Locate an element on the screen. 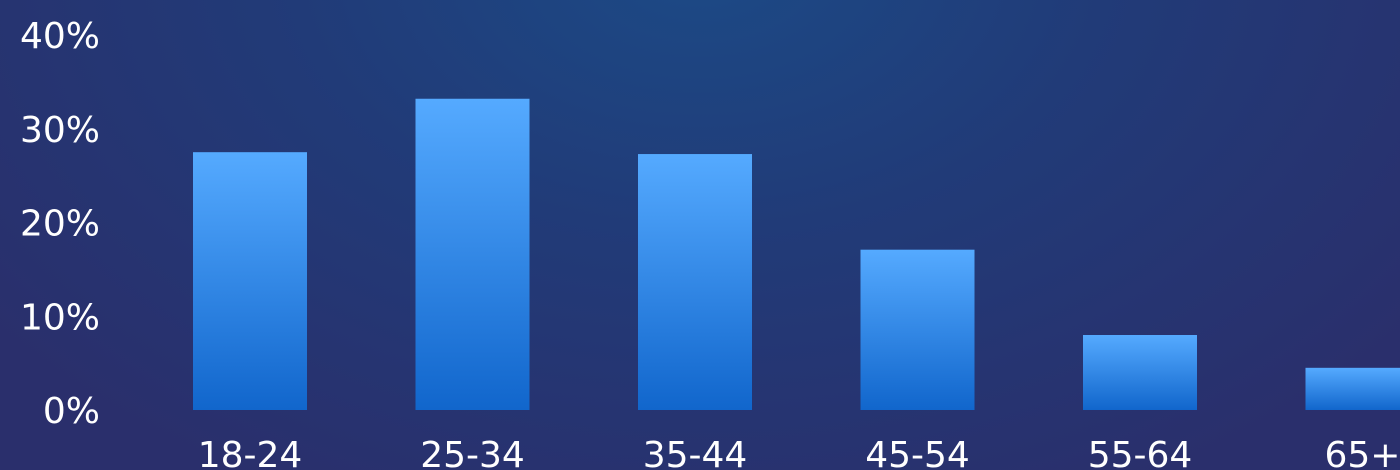 The image size is (1400, 470). bar-65+ is located at coordinates (1352, 388).